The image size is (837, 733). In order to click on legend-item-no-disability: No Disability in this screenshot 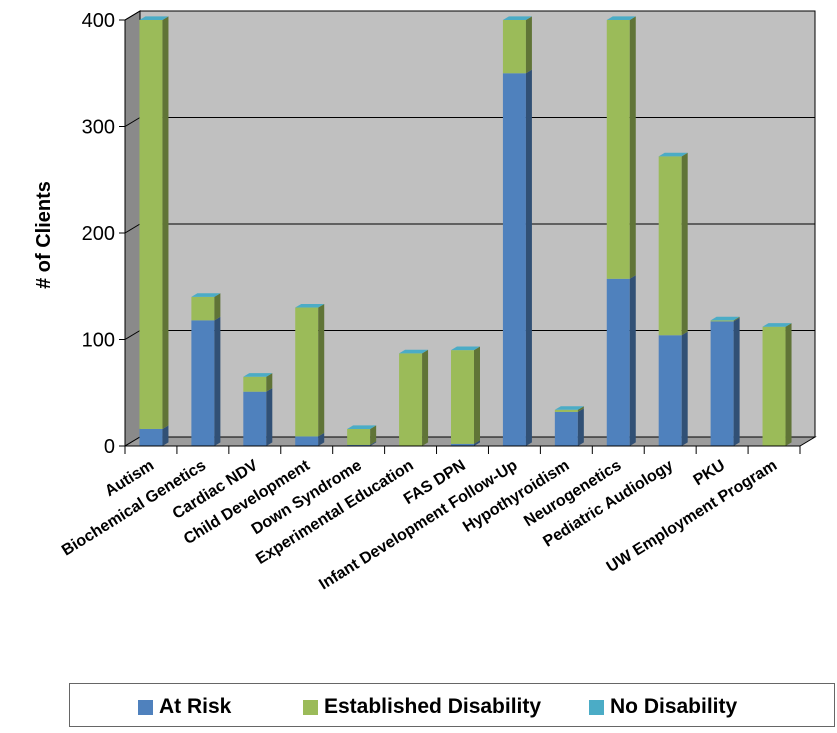, I will do `click(663, 707)`.